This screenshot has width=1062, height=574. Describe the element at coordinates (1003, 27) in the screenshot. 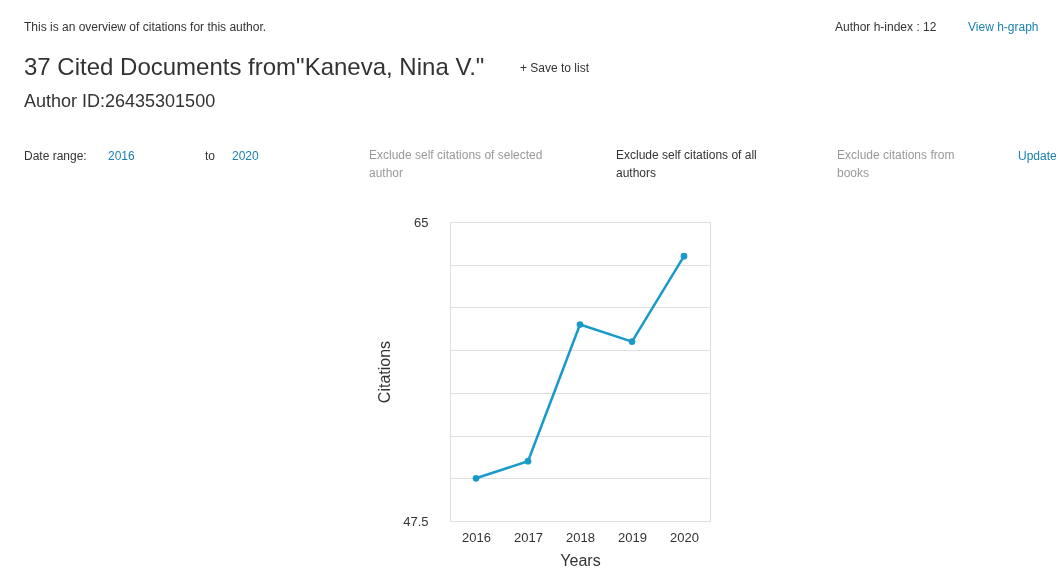

I see `text: View h-graph` at that location.